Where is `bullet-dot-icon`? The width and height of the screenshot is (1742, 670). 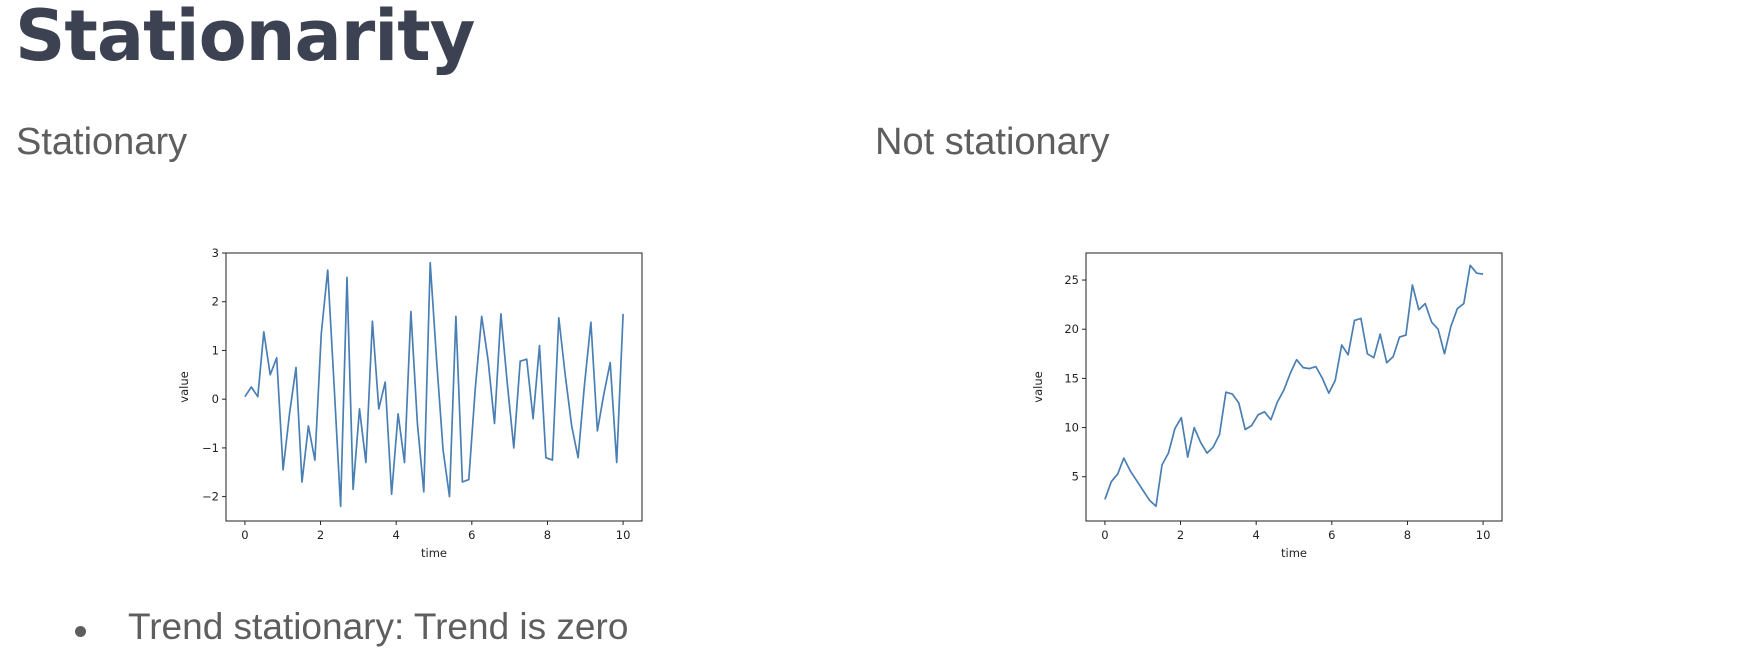
bullet-dot-icon is located at coordinates (80, 631).